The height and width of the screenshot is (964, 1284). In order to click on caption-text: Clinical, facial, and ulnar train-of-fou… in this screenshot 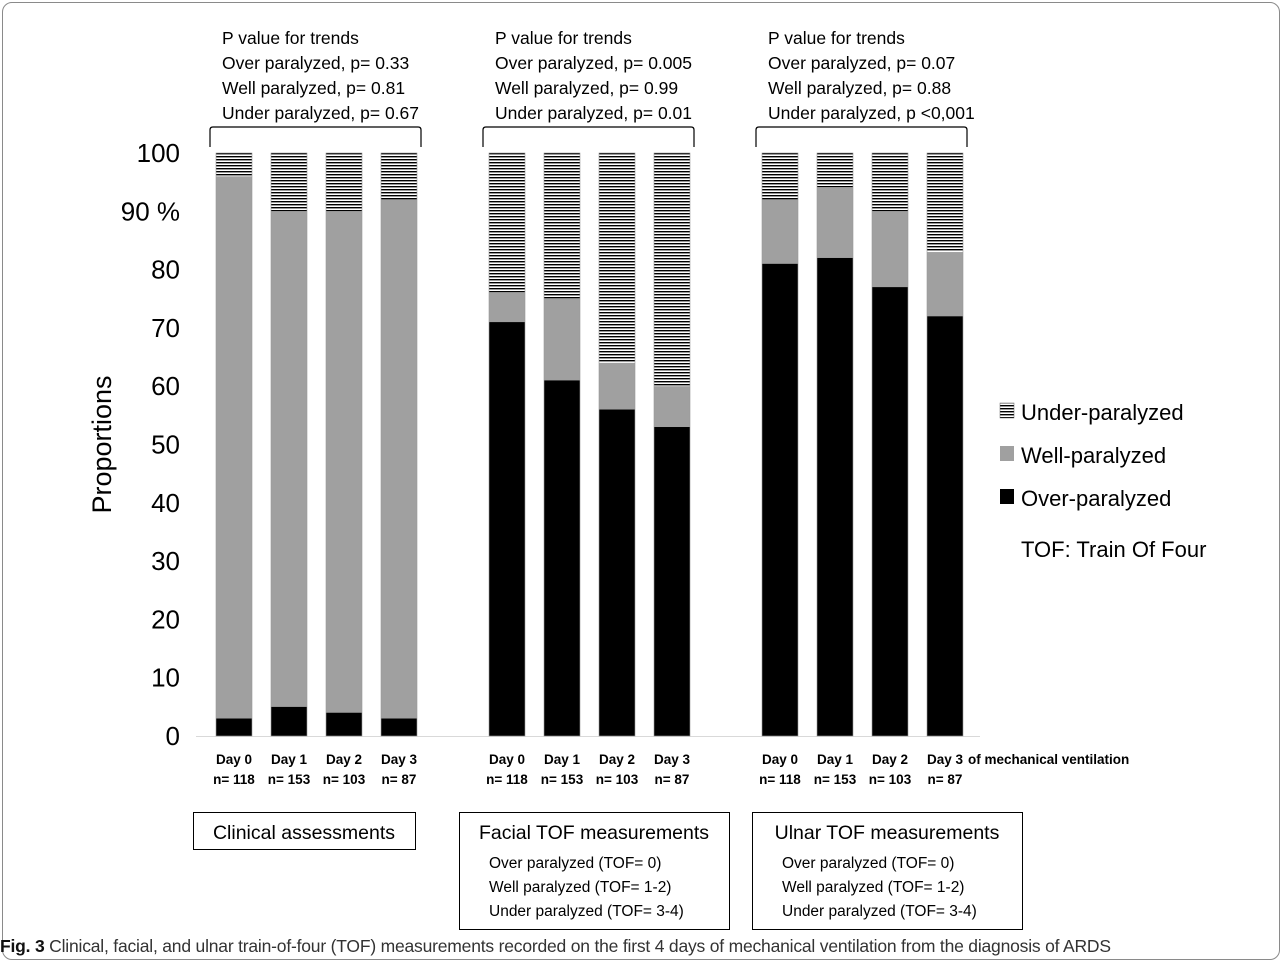, I will do `click(580, 946)`.